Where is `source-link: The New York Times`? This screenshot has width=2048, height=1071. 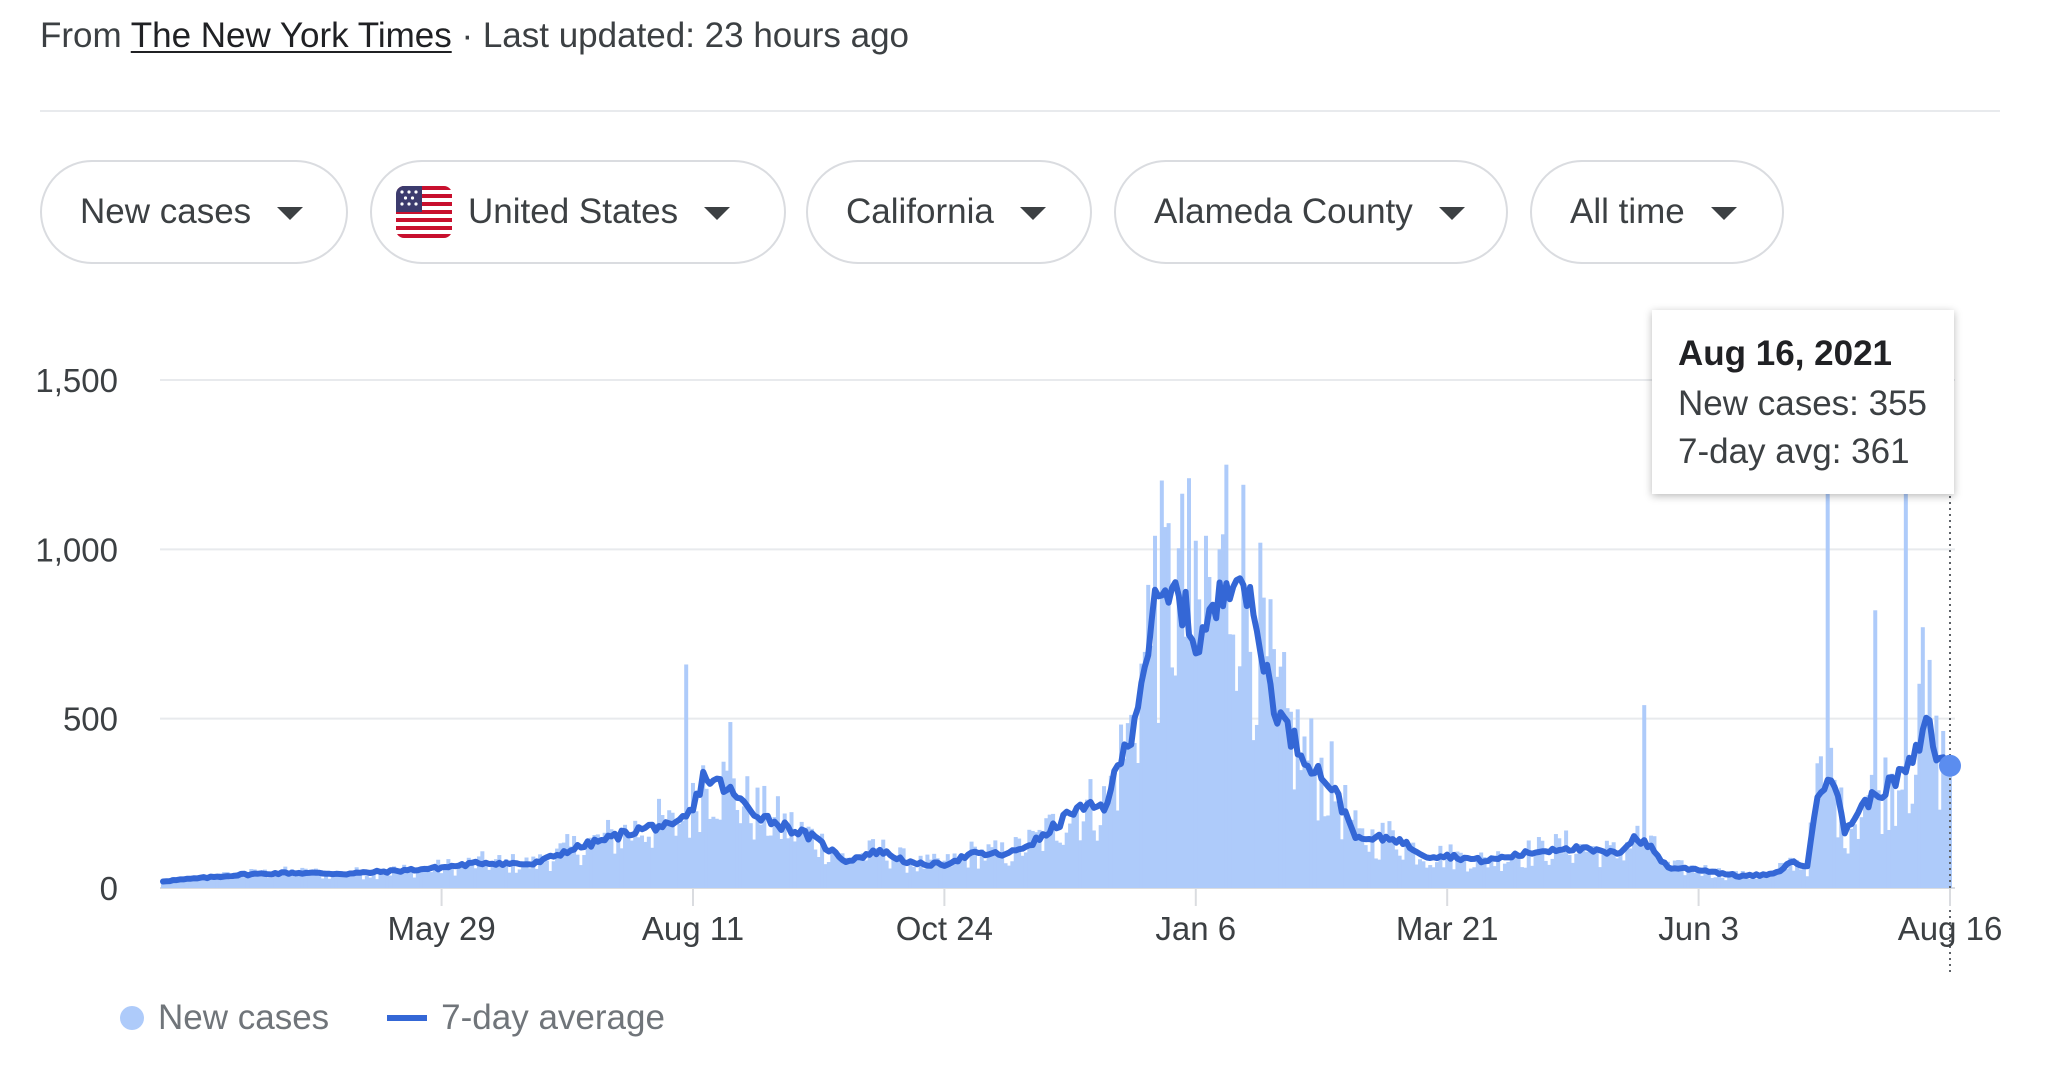
source-link: The New York Times is located at coordinates (291, 35).